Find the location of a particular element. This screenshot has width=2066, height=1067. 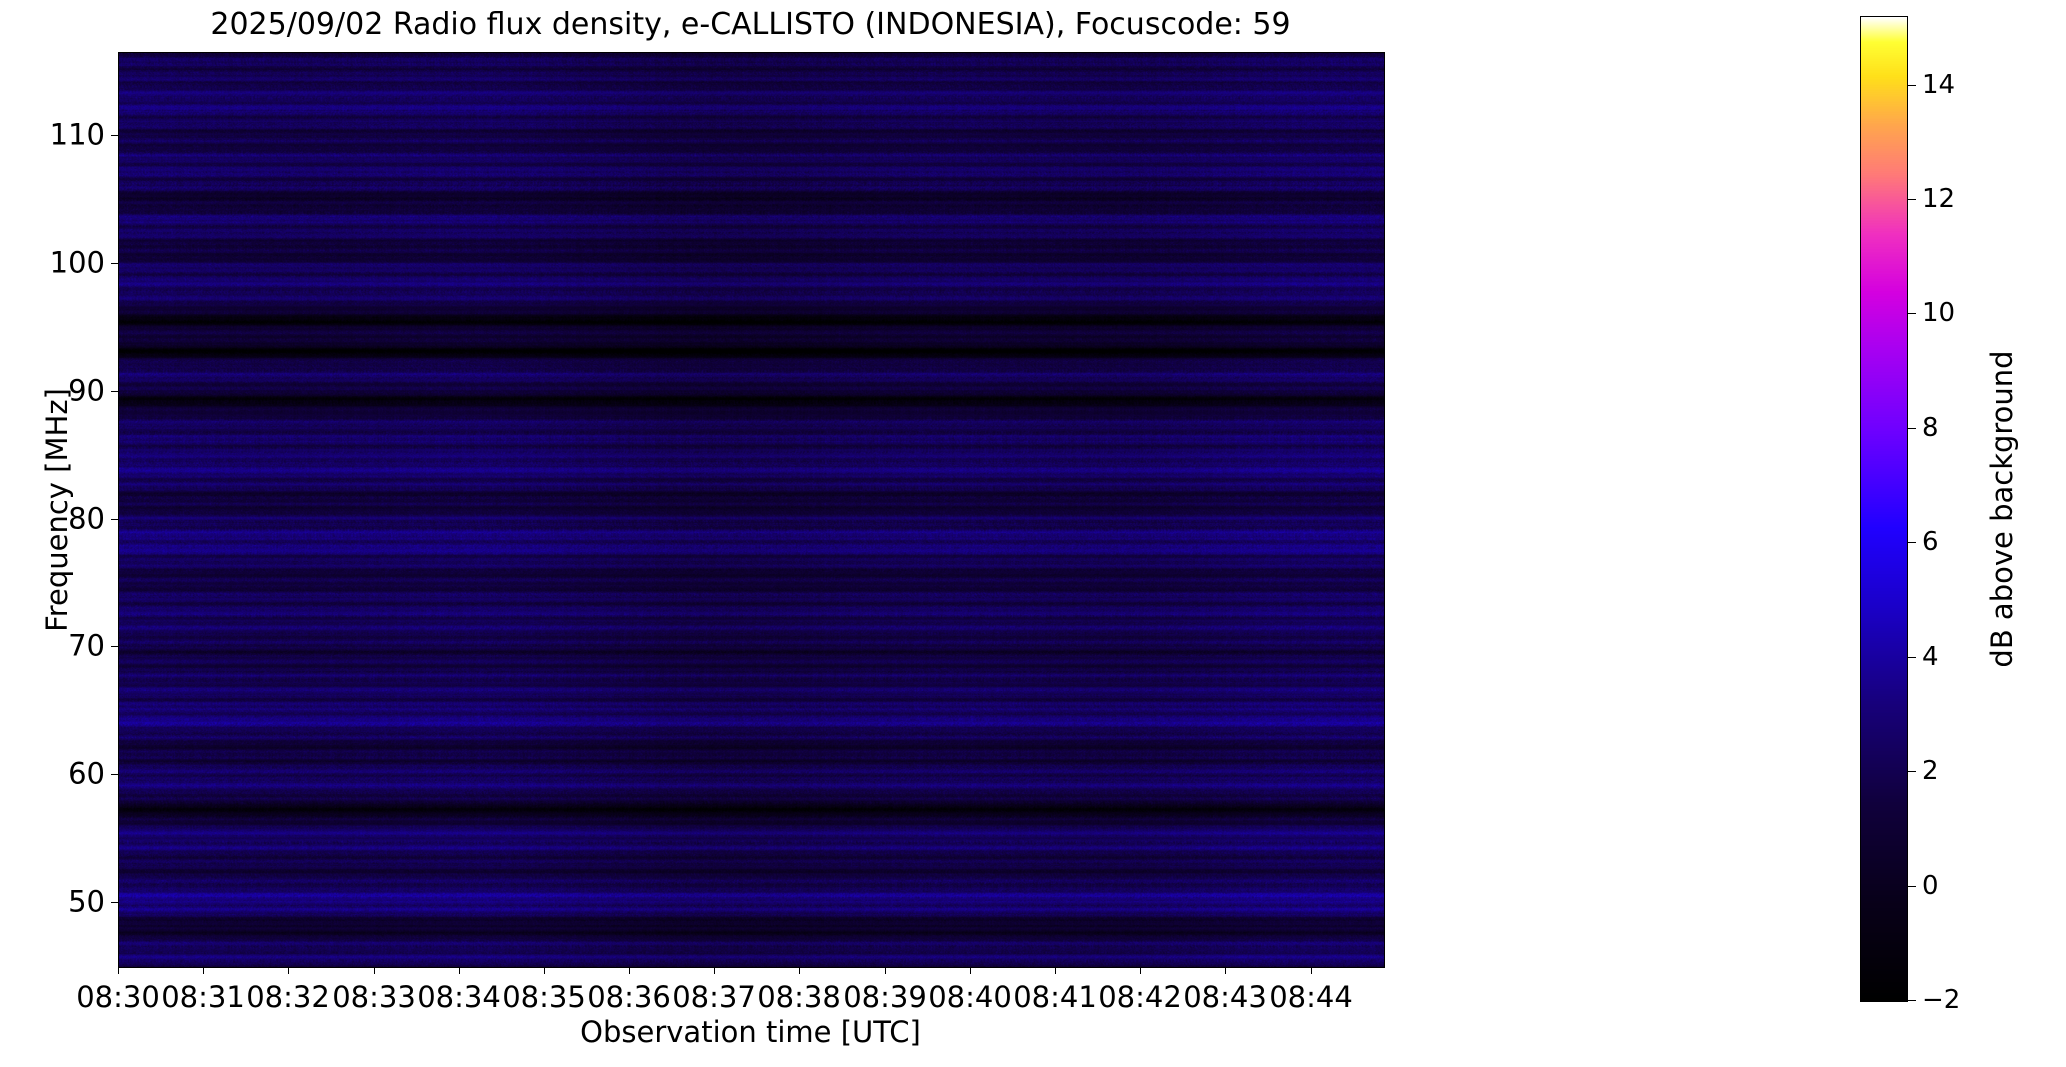

colorbar-tick-label: −2 is located at coordinates (1941, 1000).